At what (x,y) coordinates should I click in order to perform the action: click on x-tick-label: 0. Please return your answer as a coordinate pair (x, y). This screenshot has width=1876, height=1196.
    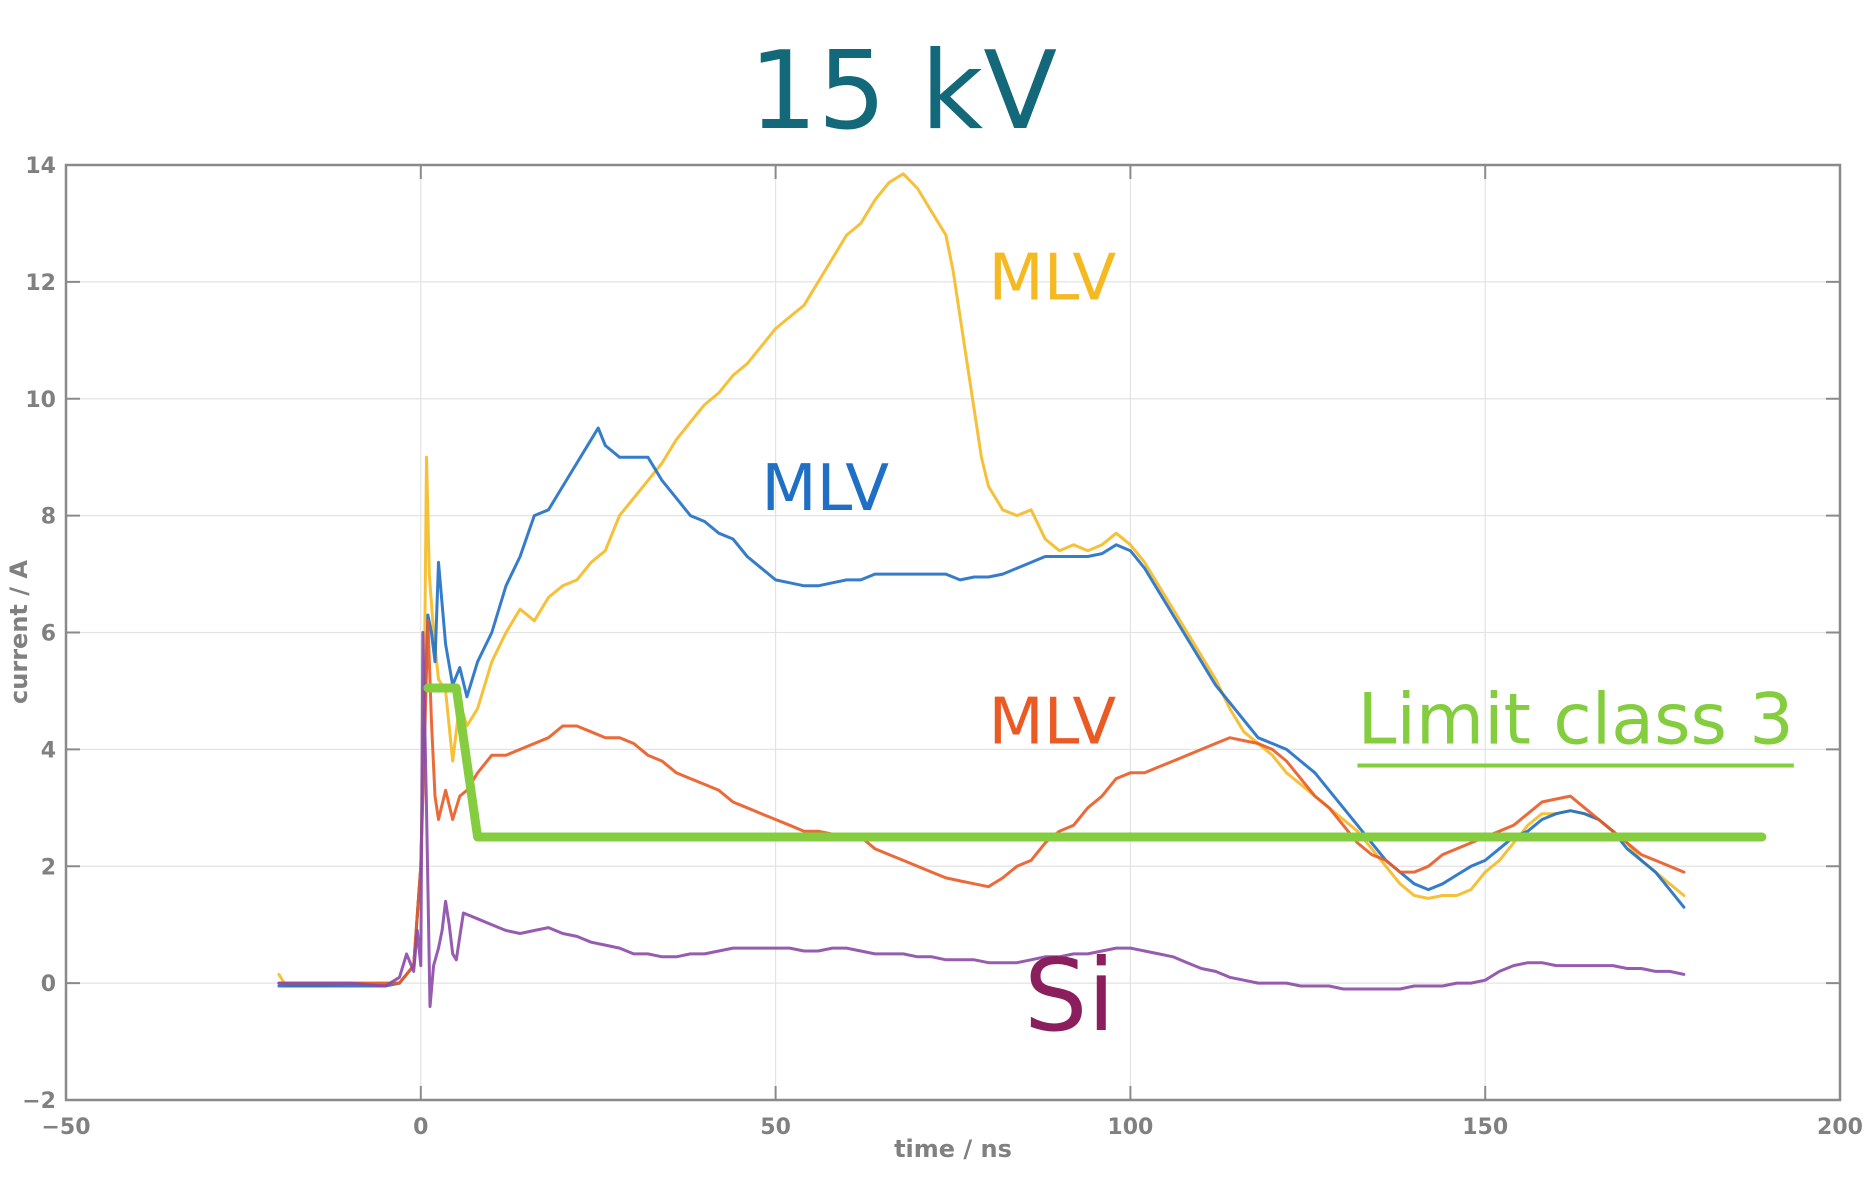
    Looking at the image, I should click on (420, 1127).